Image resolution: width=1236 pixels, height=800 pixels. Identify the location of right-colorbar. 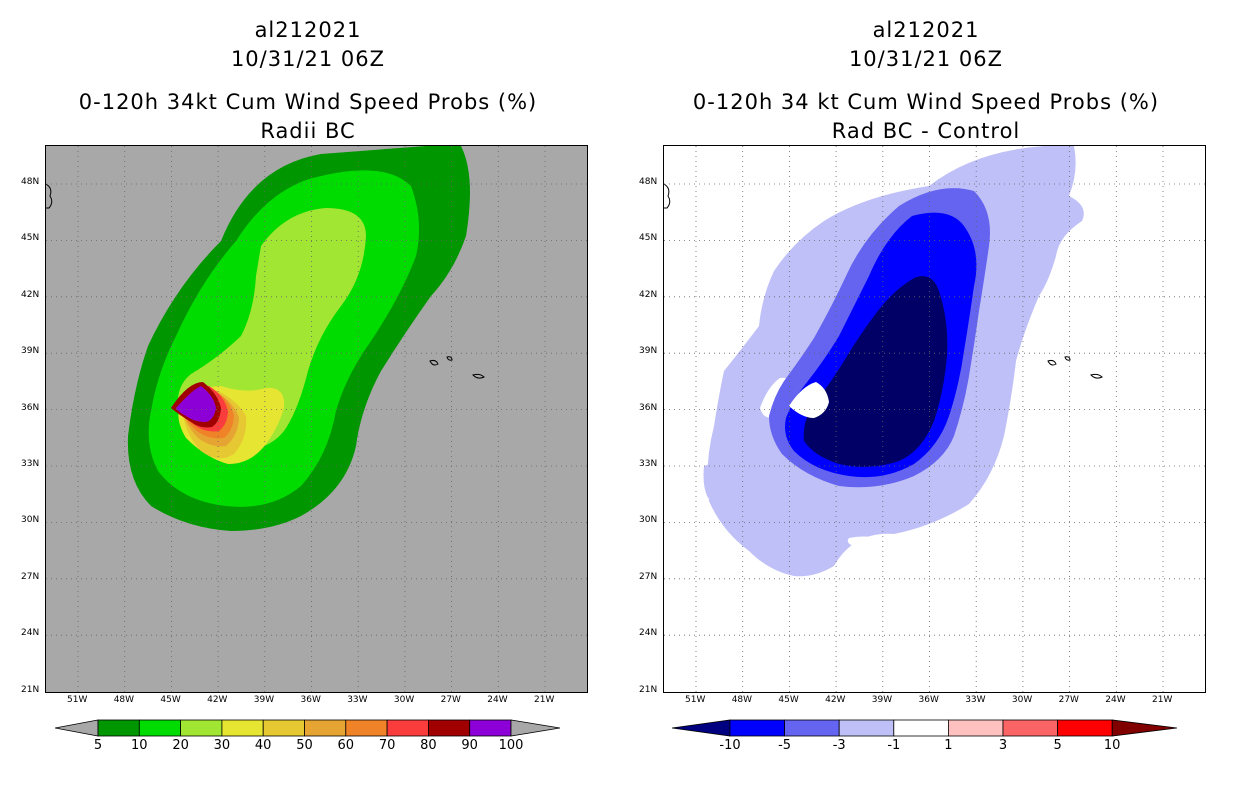
(924, 728).